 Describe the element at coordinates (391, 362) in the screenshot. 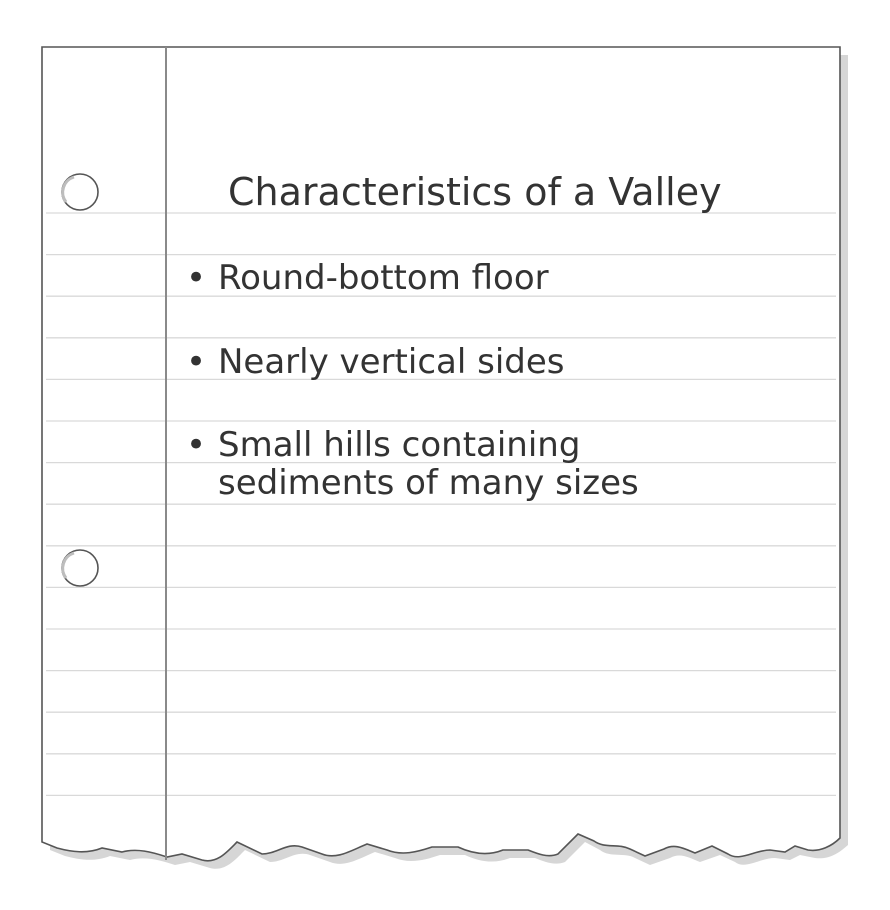

I see `list-item-text: Nearly vertical sides` at that location.